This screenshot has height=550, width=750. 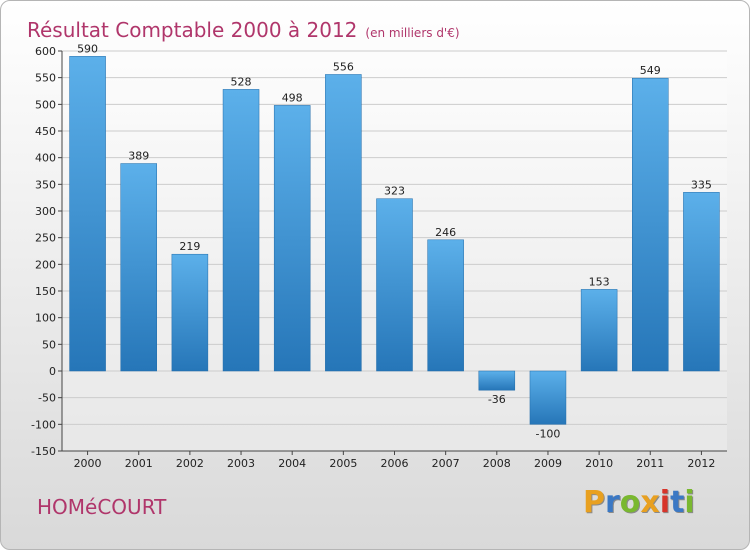 I want to click on bar-2011, so click(x=650, y=224).